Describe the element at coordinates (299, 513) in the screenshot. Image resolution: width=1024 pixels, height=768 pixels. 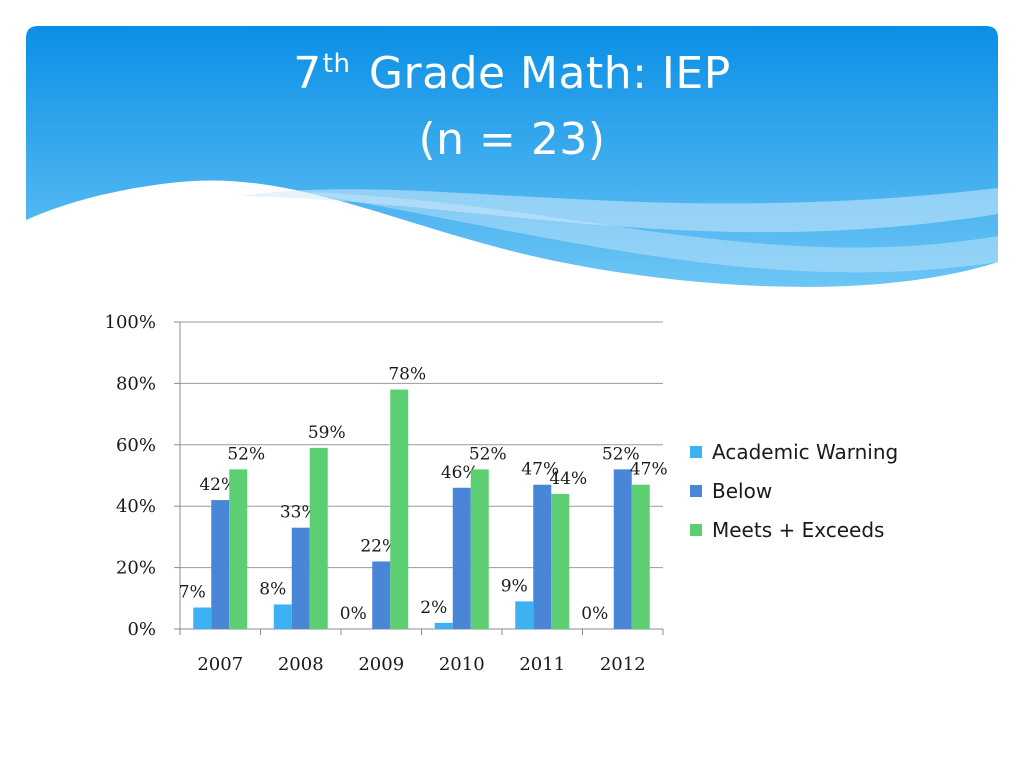
I see `data-label: 33%` at that location.